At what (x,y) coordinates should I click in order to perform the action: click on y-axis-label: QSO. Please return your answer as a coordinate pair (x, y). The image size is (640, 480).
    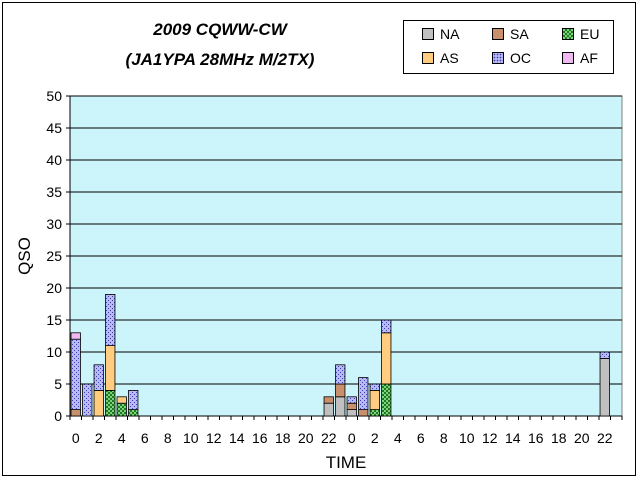
    Looking at the image, I should click on (24, 256).